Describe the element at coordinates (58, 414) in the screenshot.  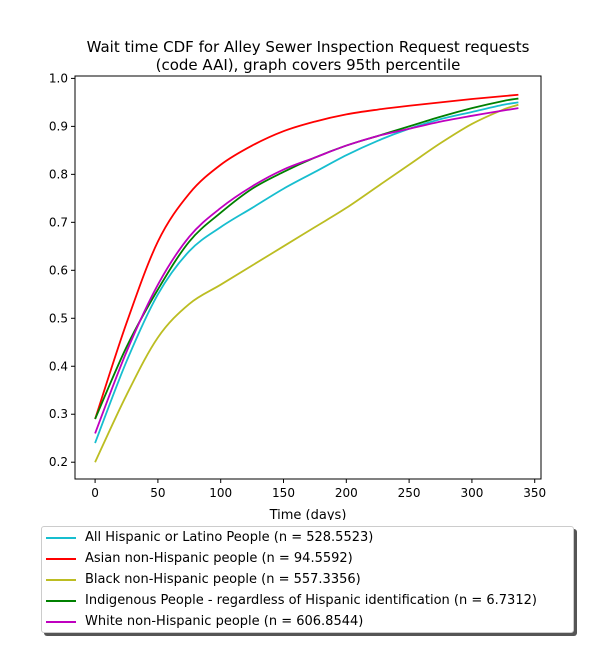
I see `y-tick-label: 0.3` at that location.